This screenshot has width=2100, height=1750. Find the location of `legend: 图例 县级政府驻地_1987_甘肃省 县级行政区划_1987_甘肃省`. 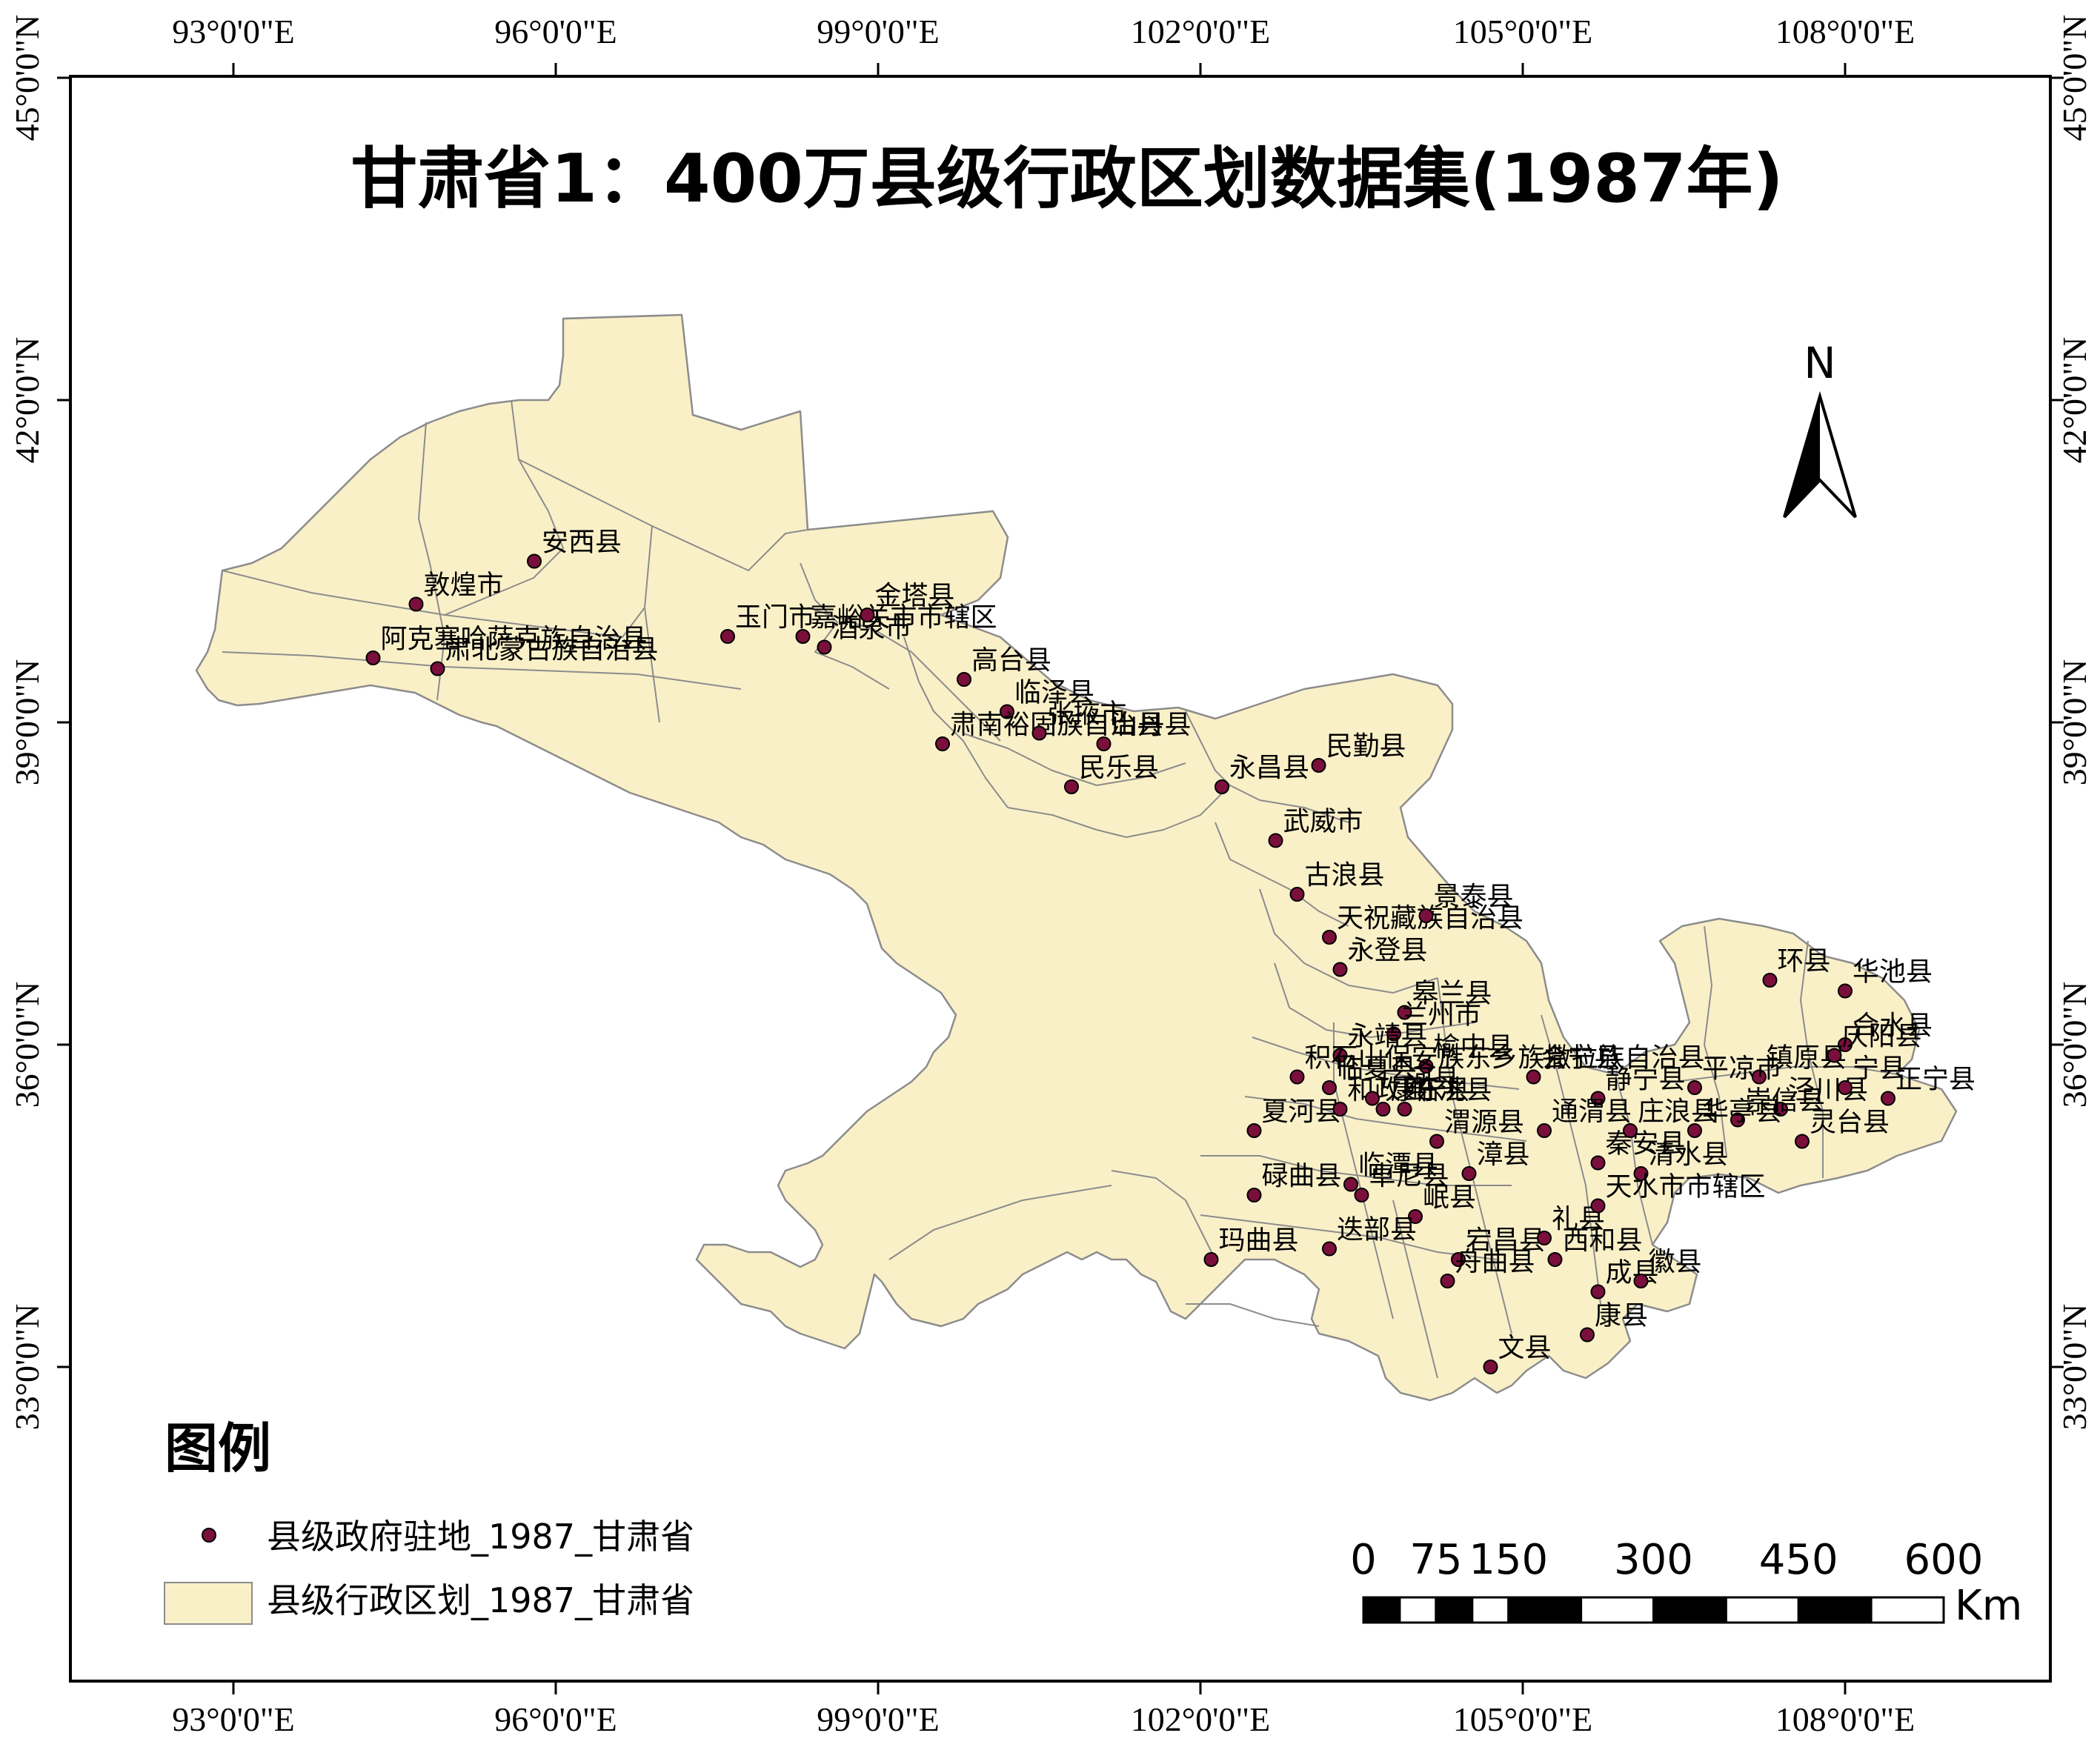

legend: 图例 县级政府驻地_1987_甘肃省 县级行政区划_1987_甘肃省 is located at coordinates (429, 1521).